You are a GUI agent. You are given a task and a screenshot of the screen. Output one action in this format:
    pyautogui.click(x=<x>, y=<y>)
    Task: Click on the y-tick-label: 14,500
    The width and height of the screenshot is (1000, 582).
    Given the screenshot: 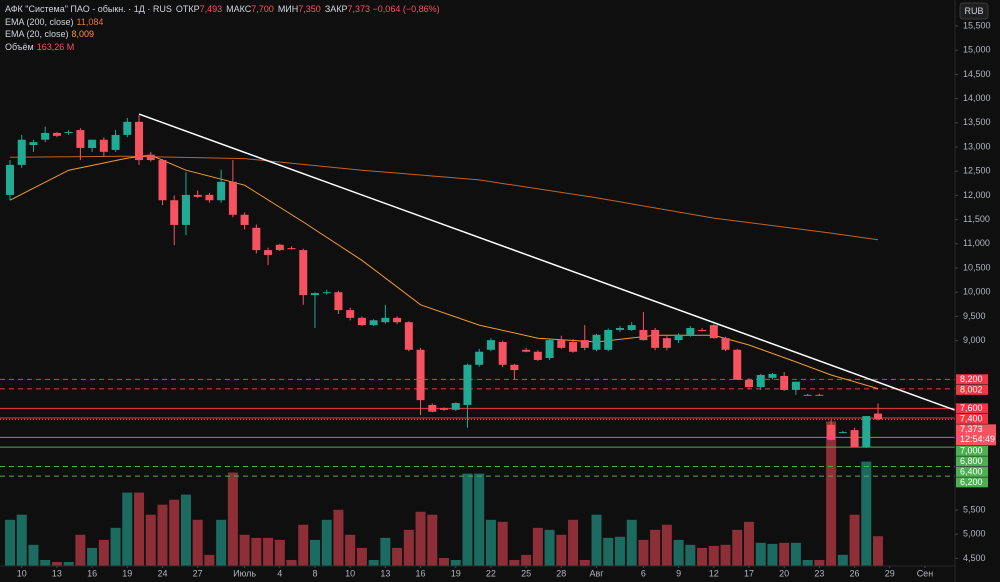 What is the action you would take?
    pyautogui.click(x=977, y=74)
    